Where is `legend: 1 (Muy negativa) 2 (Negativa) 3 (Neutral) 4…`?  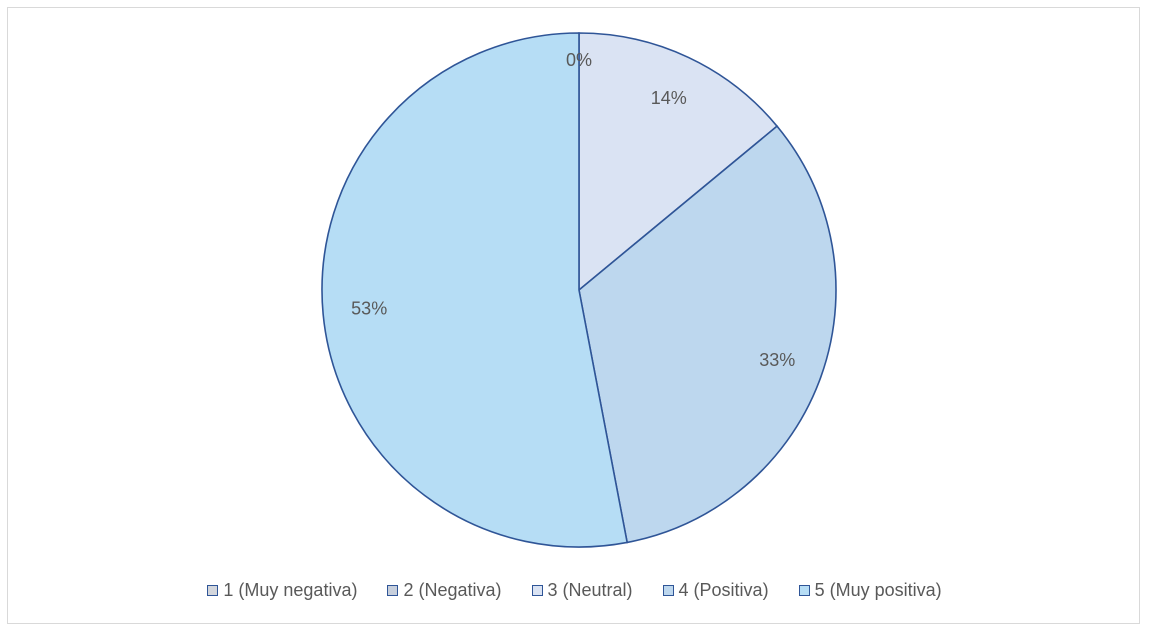
legend: 1 (Muy negativa) 2 (Negativa) 3 (Neutral) 4… is located at coordinates (574, 590).